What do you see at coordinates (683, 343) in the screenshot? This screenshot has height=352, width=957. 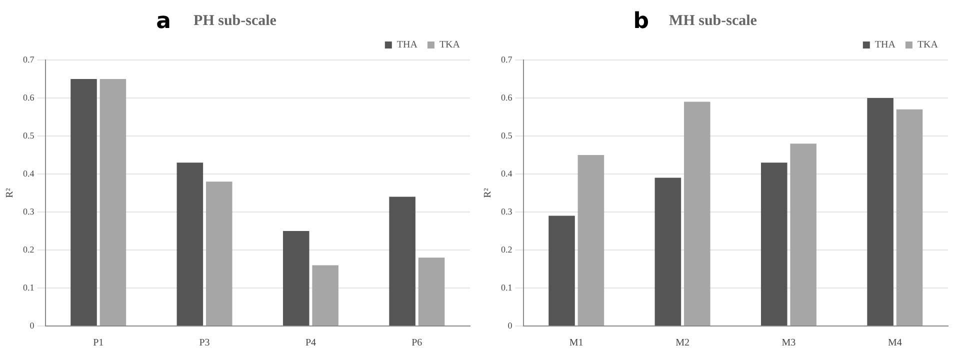 I see `x-tick-label: M2` at bounding box center [683, 343].